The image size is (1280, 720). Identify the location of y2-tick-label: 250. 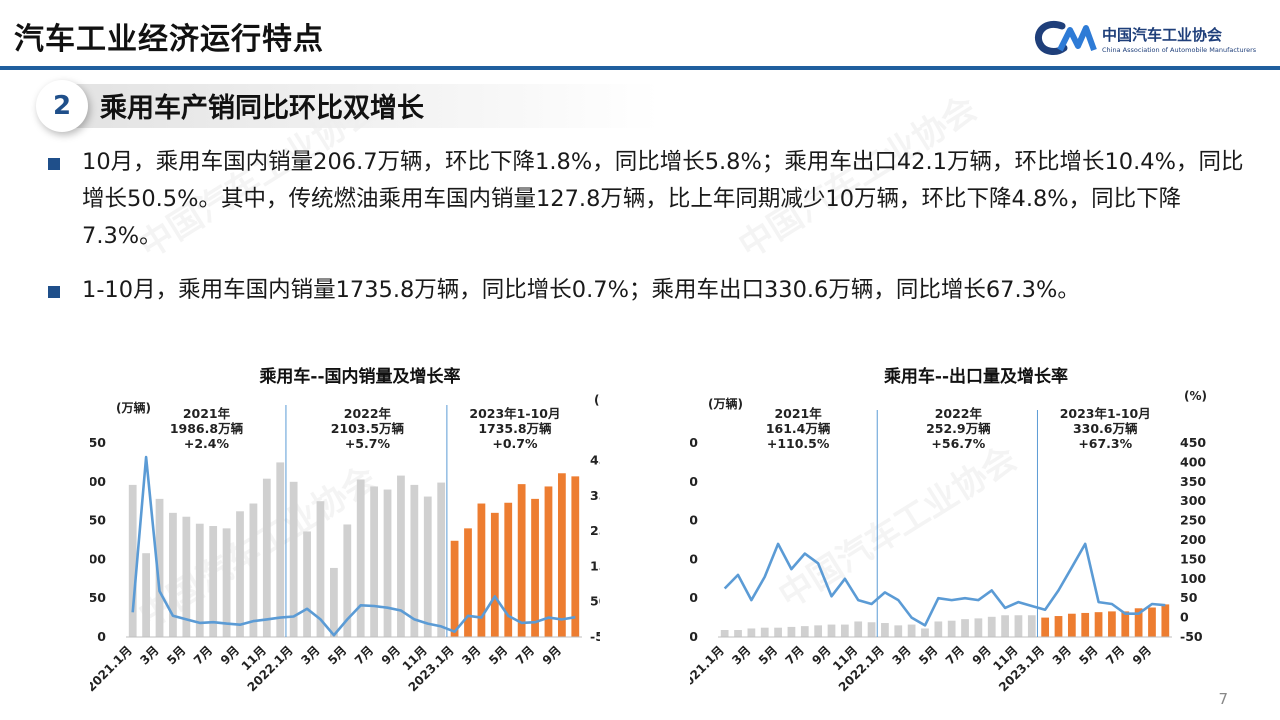
(595, 530).